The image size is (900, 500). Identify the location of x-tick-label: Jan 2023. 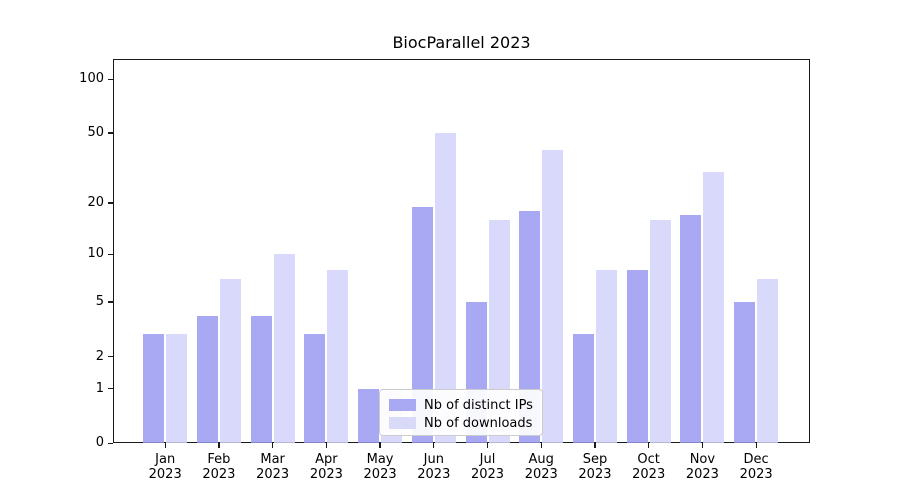
(165, 467).